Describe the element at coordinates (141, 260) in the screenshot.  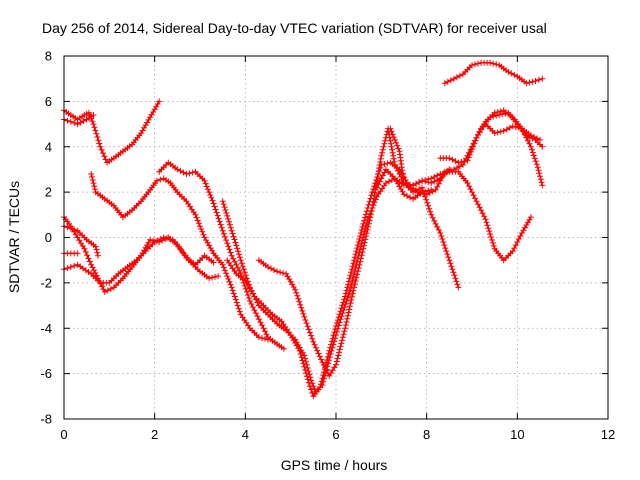
I see `series-line` at that location.